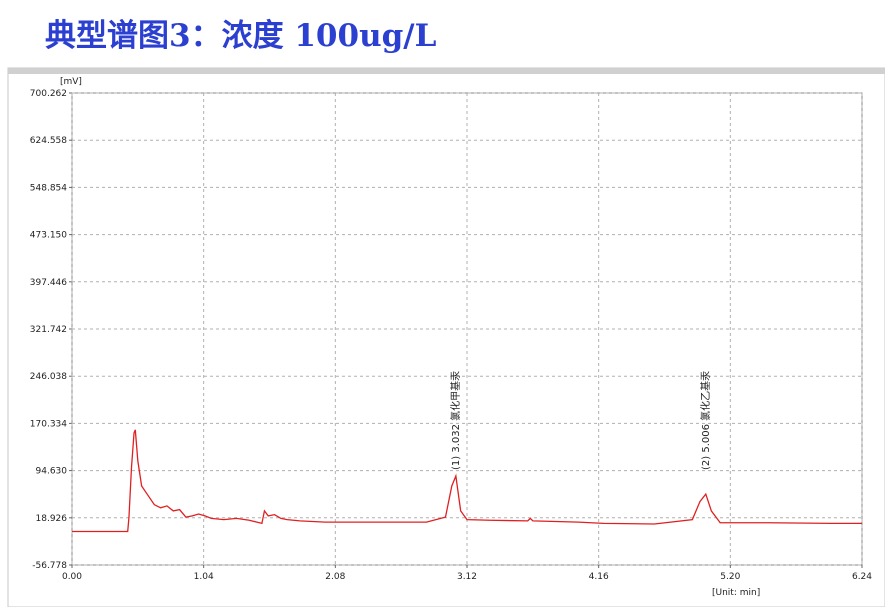  Describe the element at coordinates (467, 577) in the screenshot. I see `x-tick-label: 3.12` at that location.